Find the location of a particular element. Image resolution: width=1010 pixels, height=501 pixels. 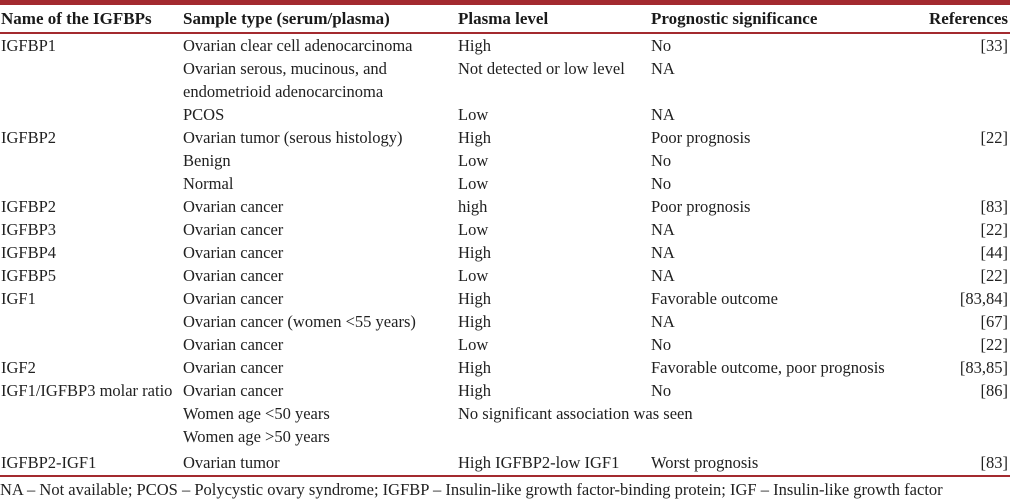

cell-reference: [83,84] is located at coordinates (983, 298).